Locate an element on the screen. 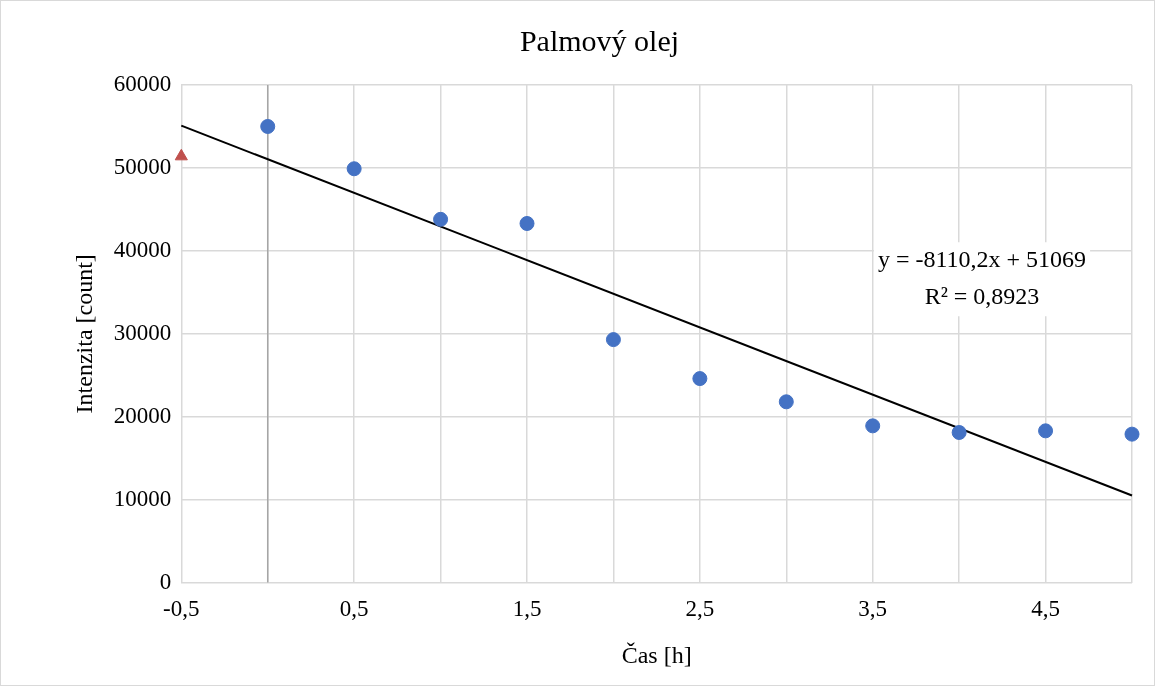 This screenshot has height=686, width=1155. chart-title: Palmový olej is located at coordinates (599, 40).